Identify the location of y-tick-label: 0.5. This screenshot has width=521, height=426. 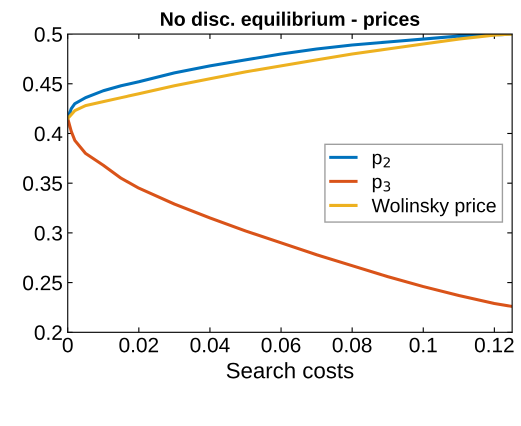
(48, 34).